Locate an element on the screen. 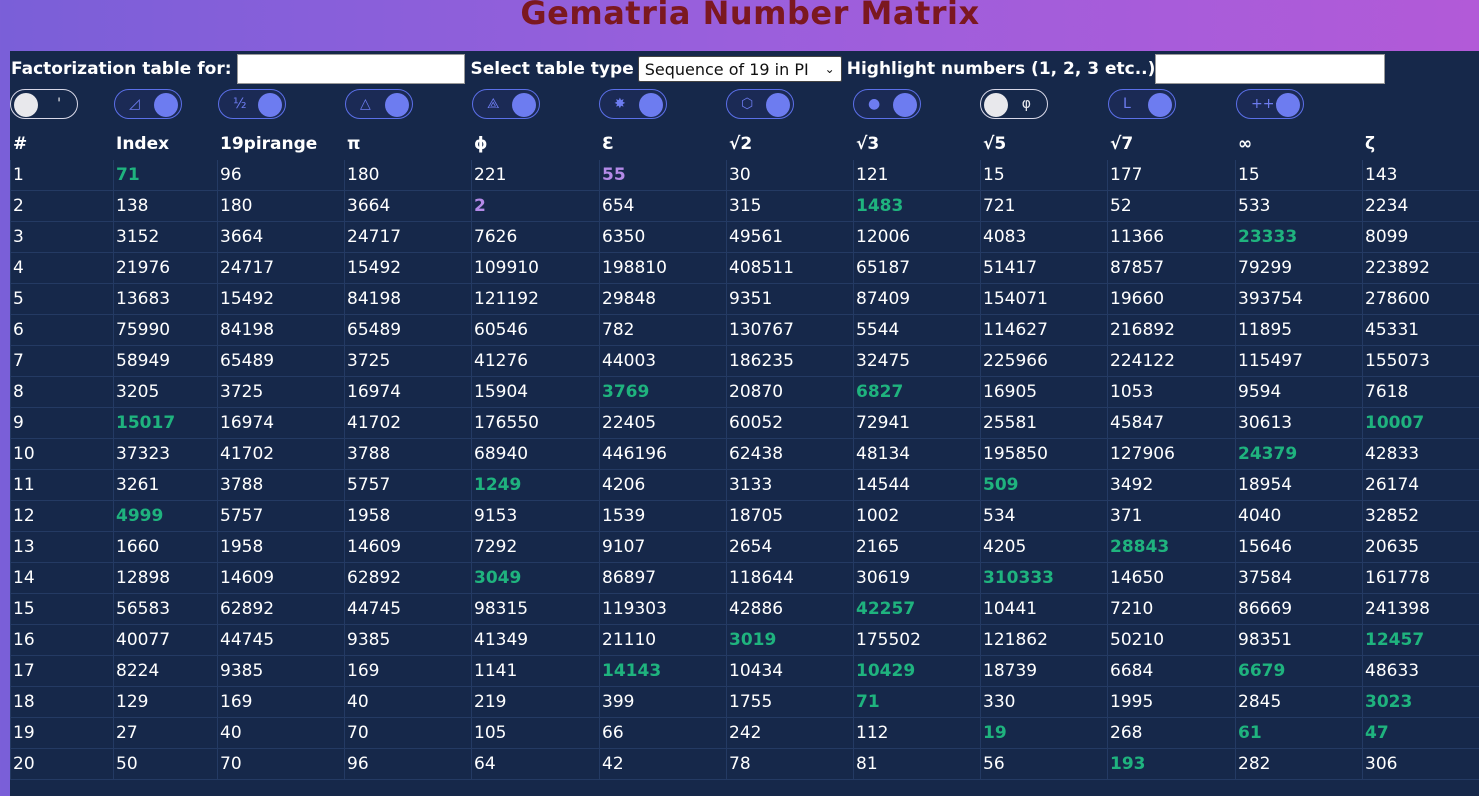 Image resolution: width=1479 pixels, height=796 pixels. toggle-switch: ◿ is located at coordinates (148, 104).